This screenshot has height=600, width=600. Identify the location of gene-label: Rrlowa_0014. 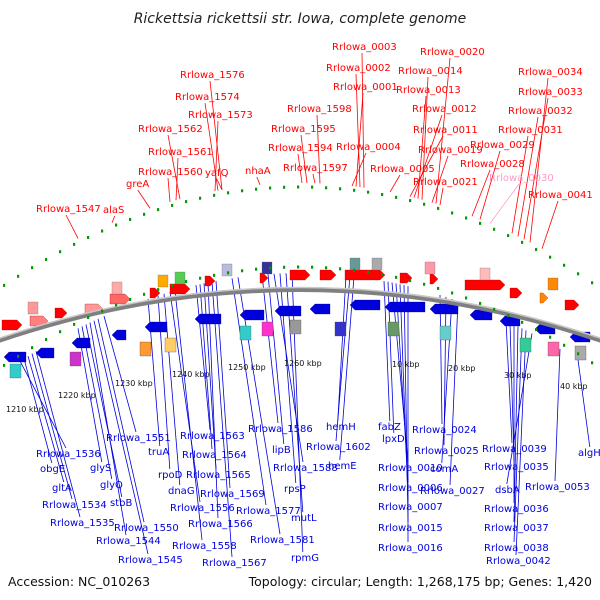
(430, 71).